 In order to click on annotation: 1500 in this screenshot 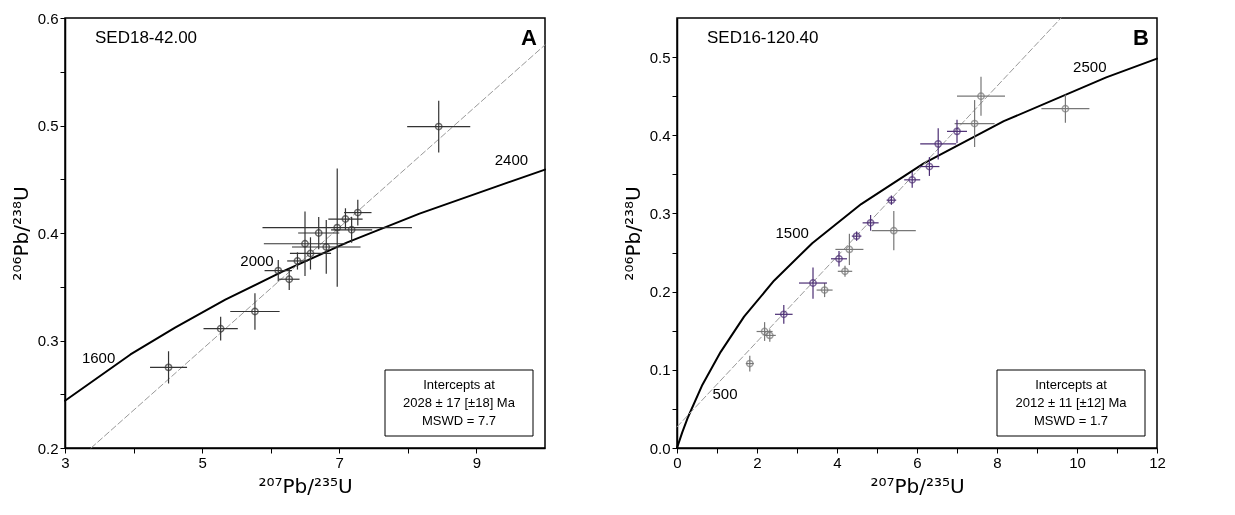, I will do `click(792, 232)`.